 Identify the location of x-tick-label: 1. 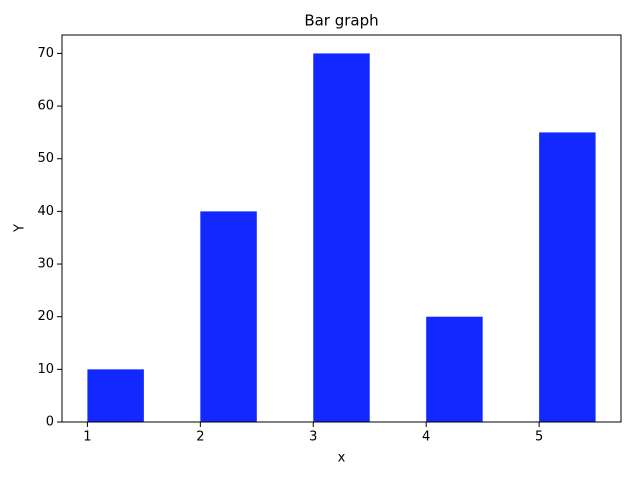
(87, 437).